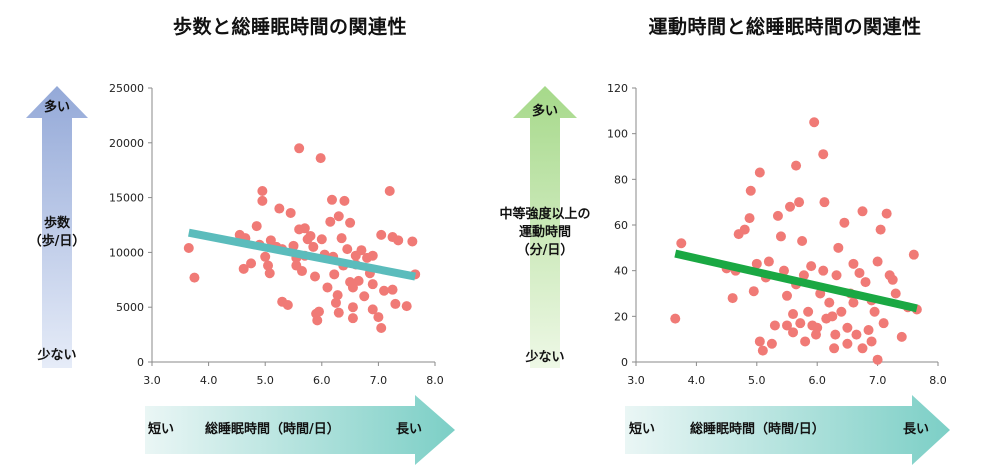 The image size is (1000, 474). What do you see at coordinates (161, 429) in the screenshot?
I see `x-arrow-left-short: 短い` at bounding box center [161, 429].